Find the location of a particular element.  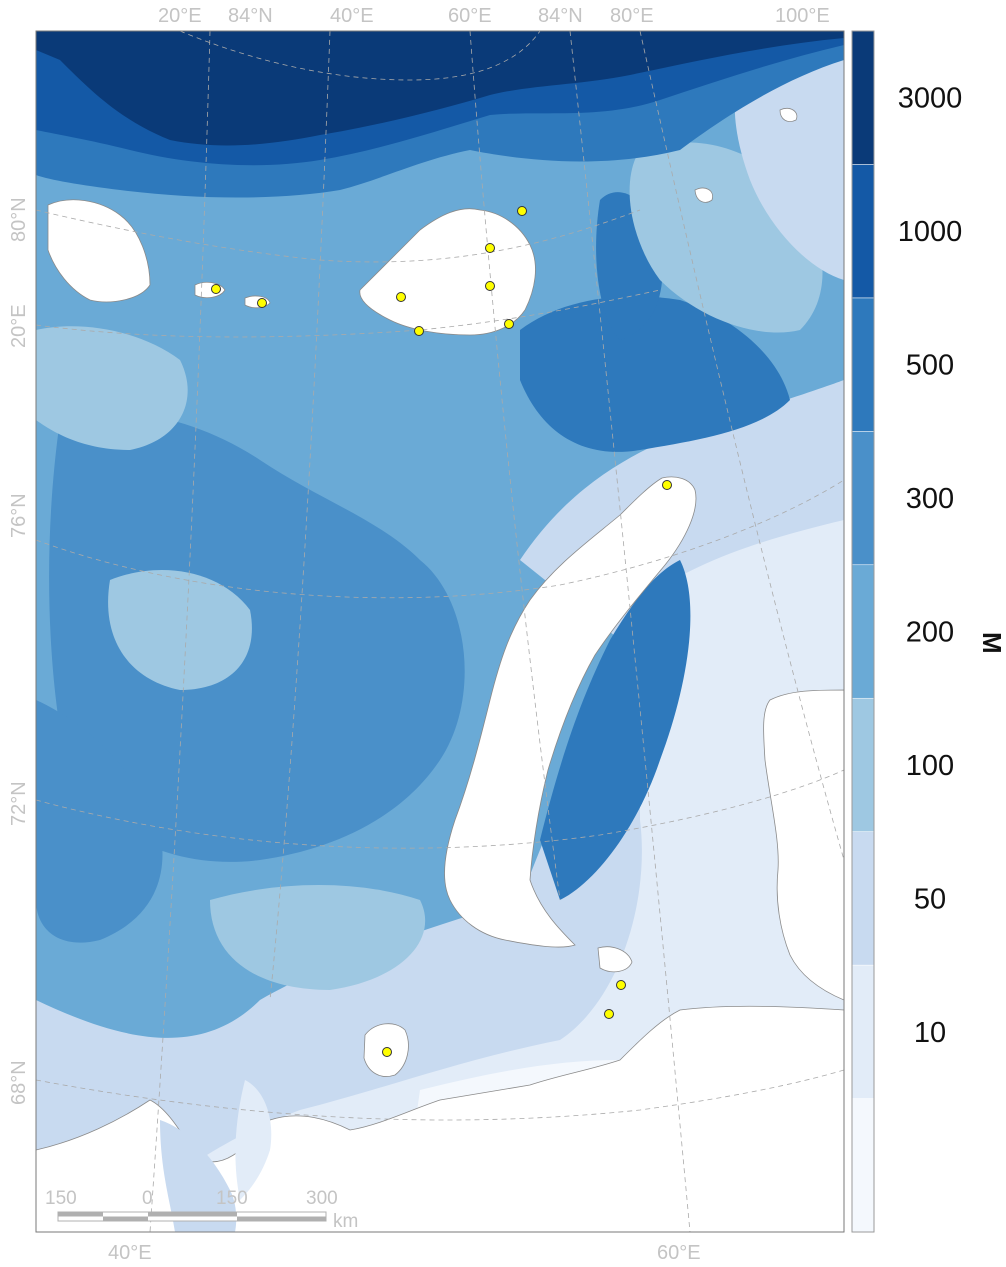

land-novaya-zemlya is located at coordinates (570, 712).